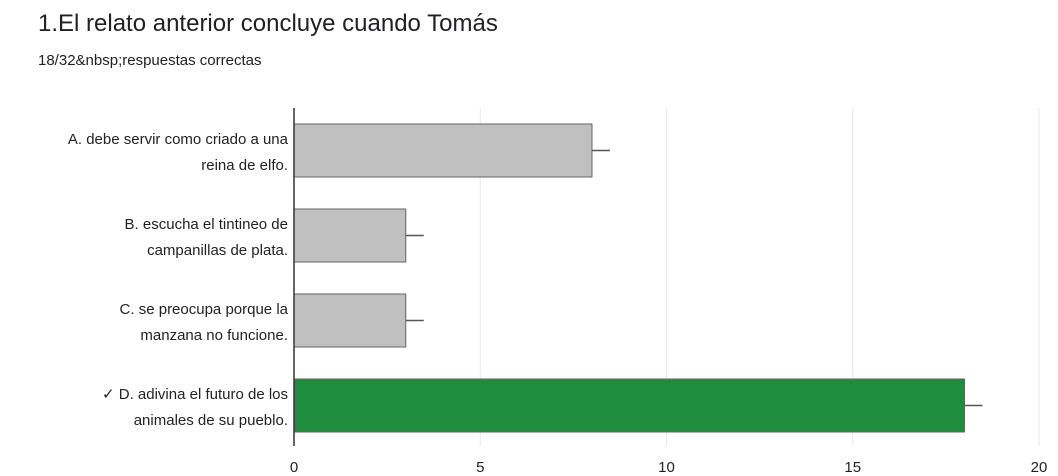 The image size is (1058, 476). I want to click on x-tick-label: 15, so click(852, 467).